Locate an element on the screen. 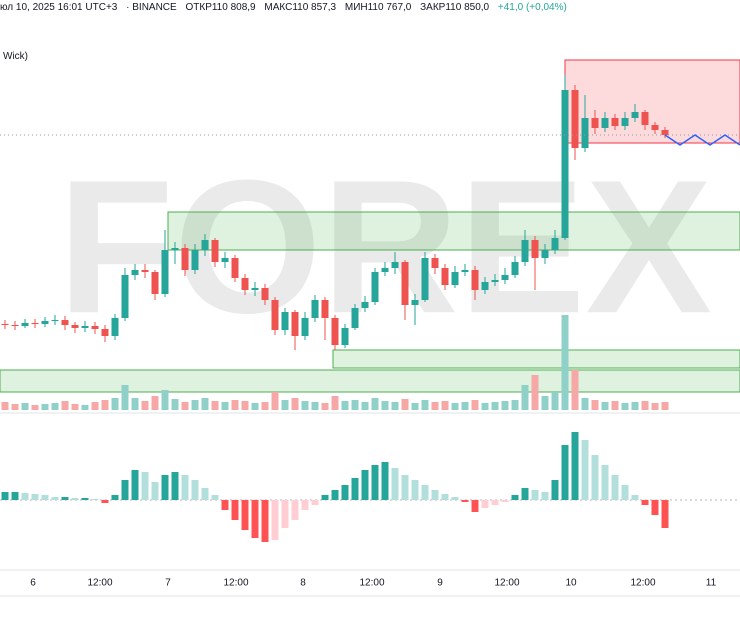  projection-line is located at coordinates (702, 140).